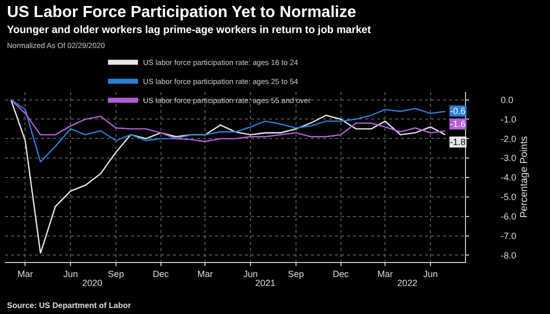 This screenshot has height=314, width=550. What do you see at coordinates (508, 139) in the screenshot?
I see `y-tick-label: -2.0` at bounding box center [508, 139].